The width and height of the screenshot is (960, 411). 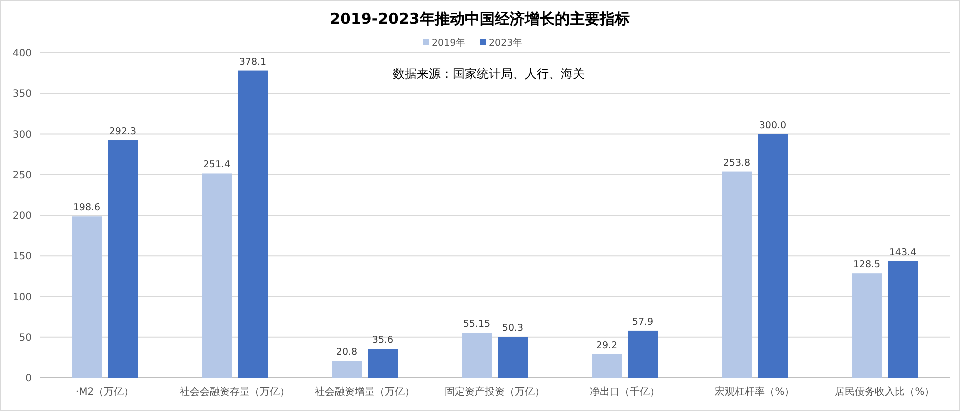 I want to click on x-tick-label: 社会融资增量（万亿）, so click(x=365, y=392).